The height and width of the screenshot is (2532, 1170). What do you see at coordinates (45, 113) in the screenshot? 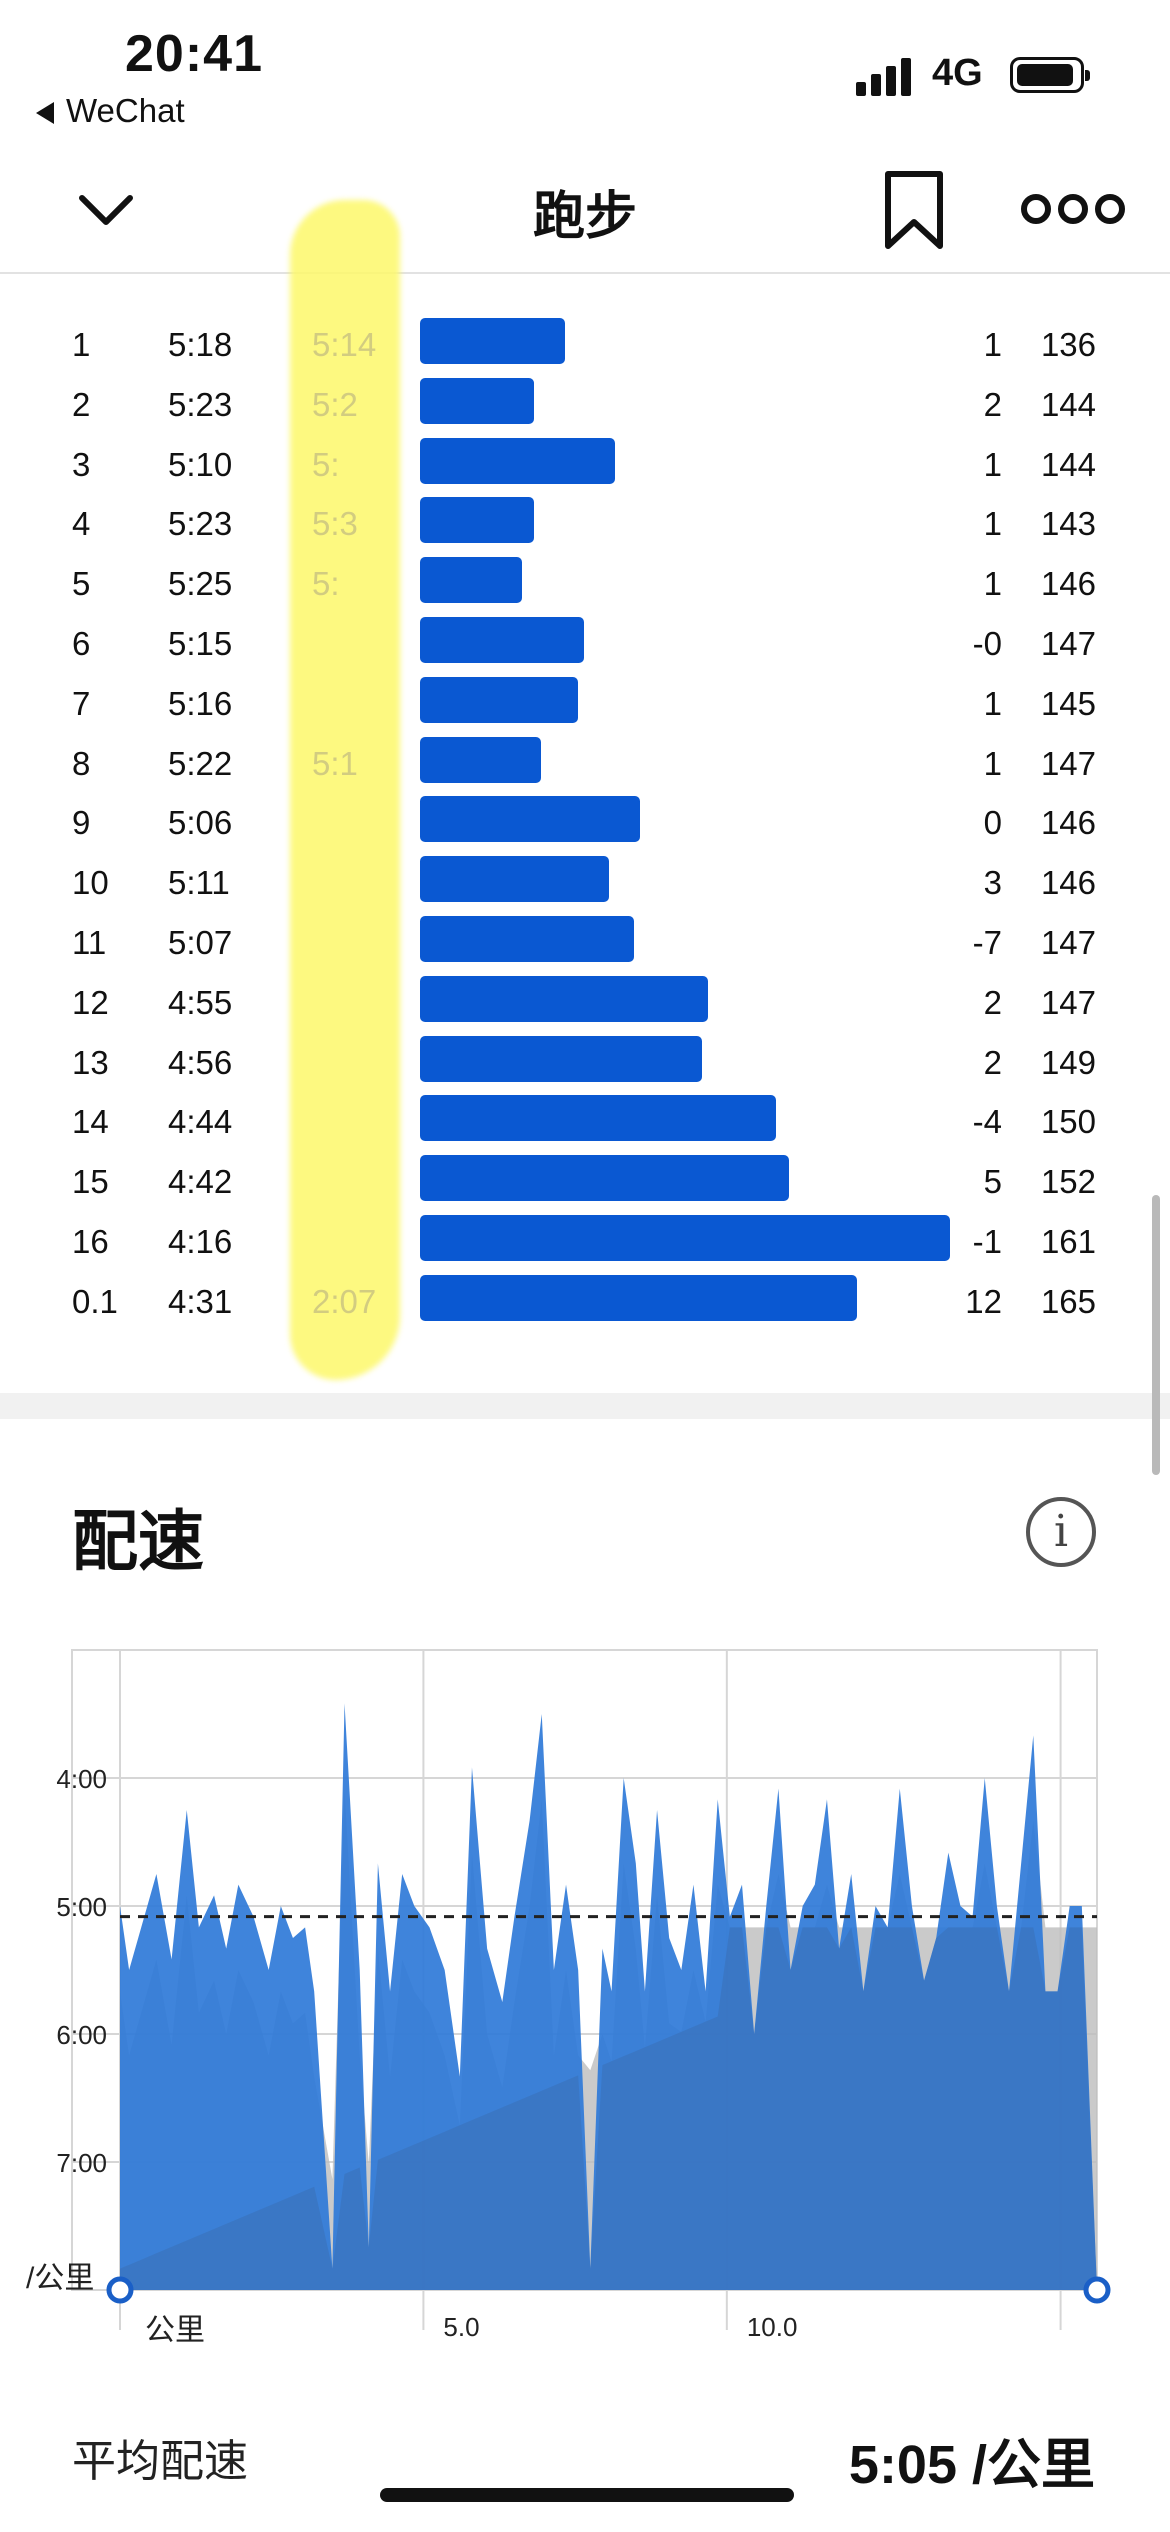
I see `back-triangle-icon` at bounding box center [45, 113].